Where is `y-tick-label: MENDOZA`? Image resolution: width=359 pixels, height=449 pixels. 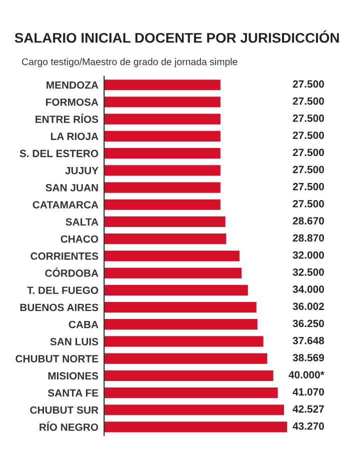
y-tick-label: MENDOZA is located at coordinates (72, 85).